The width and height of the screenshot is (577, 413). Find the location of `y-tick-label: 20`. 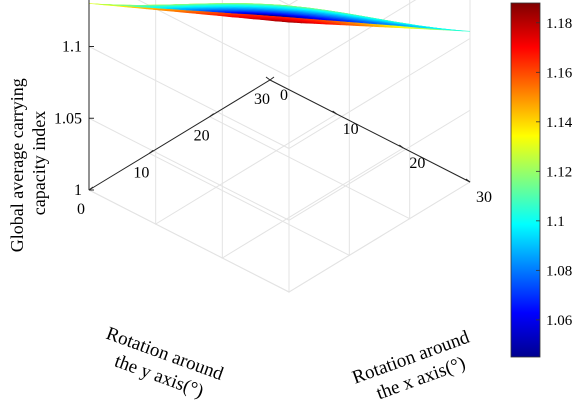

y-tick-label: 20 is located at coordinates (202, 136).